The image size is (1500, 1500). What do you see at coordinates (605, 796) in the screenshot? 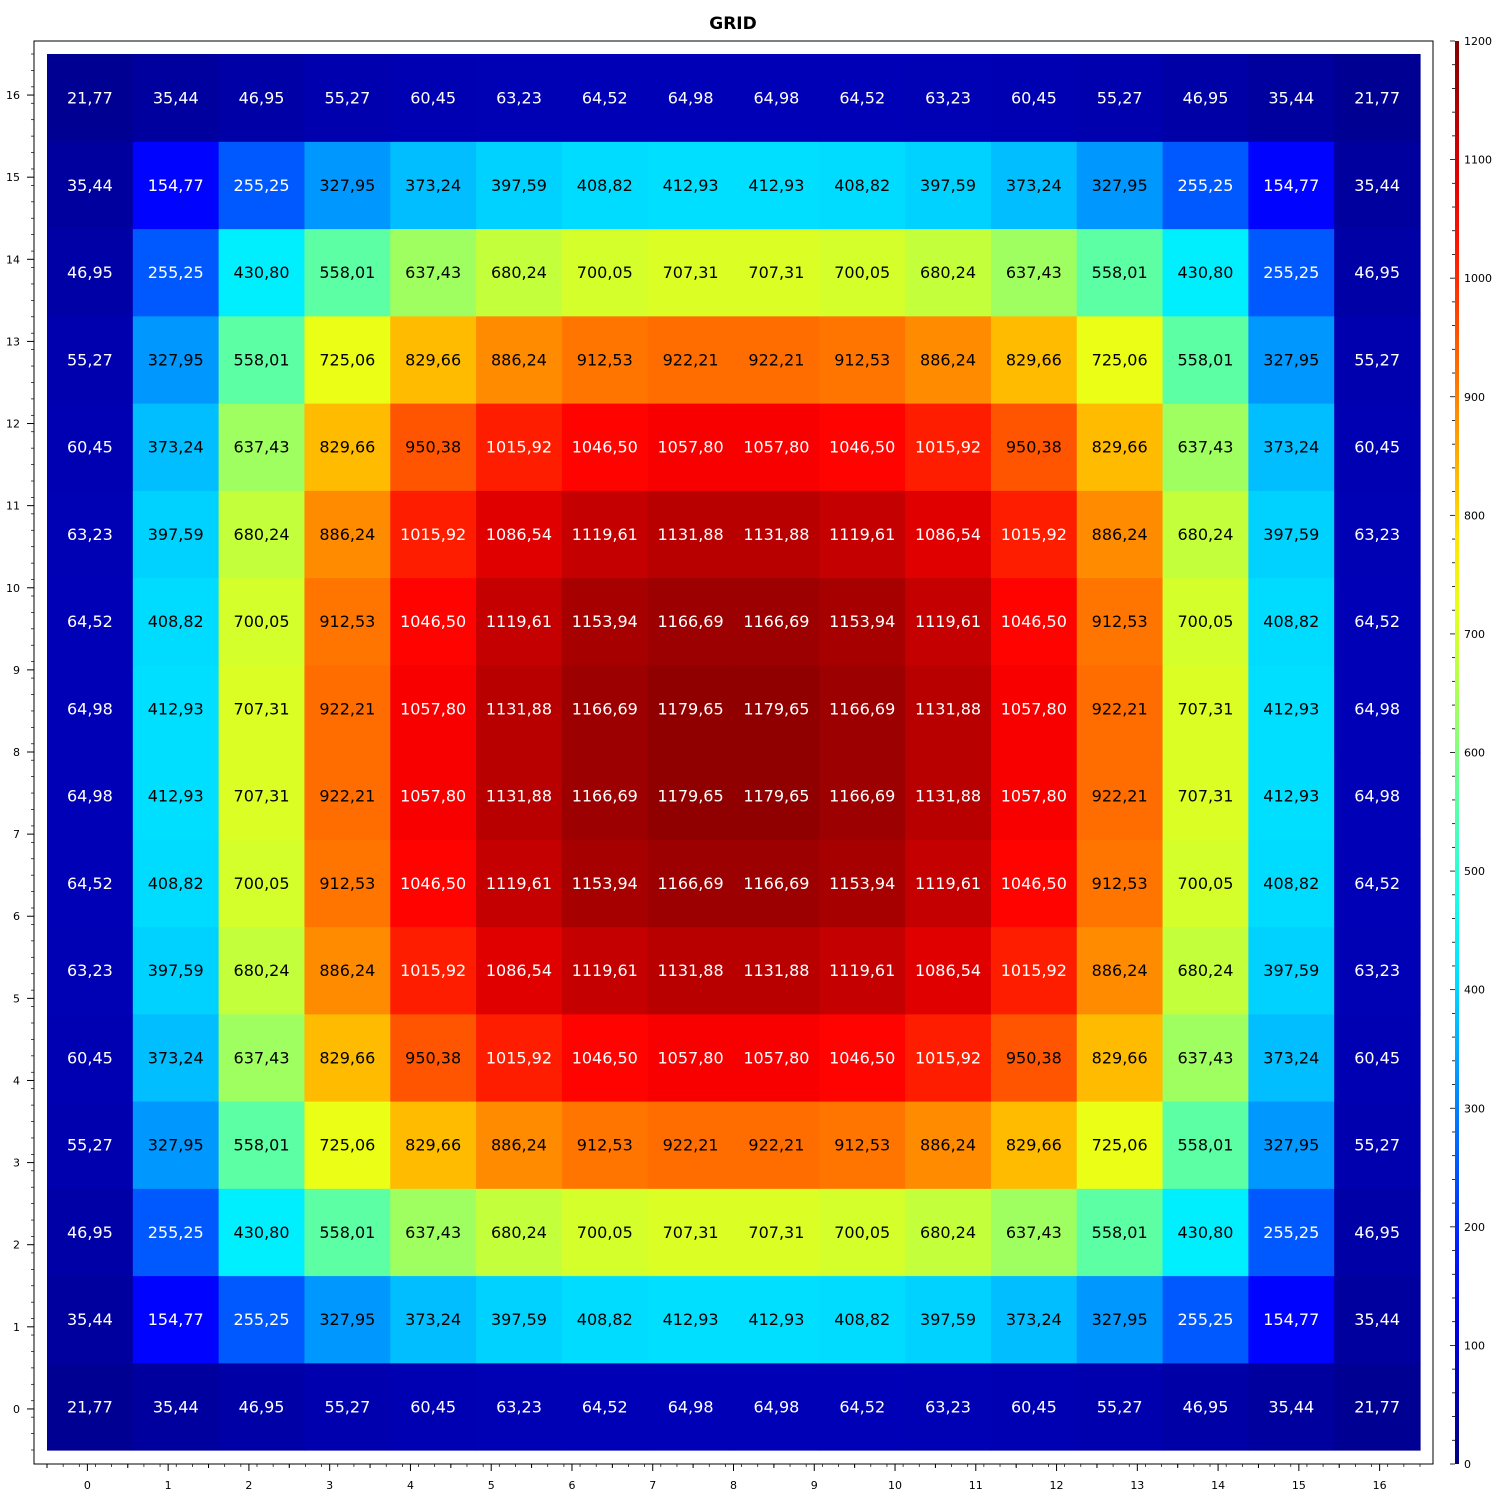
I see `cell-value-label: 1166,69` at bounding box center [605, 796].